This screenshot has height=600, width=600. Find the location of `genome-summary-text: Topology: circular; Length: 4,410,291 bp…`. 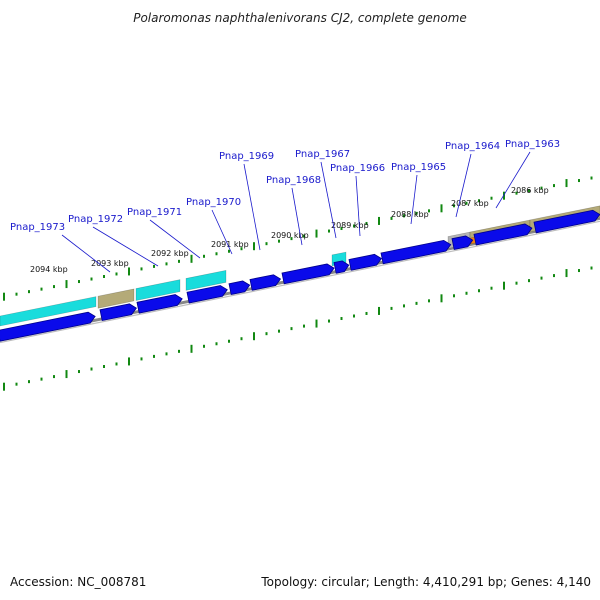

genome-summary-text: Topology: circular; Length: 4,410,291 bp… is located at coordinates (425, 582).